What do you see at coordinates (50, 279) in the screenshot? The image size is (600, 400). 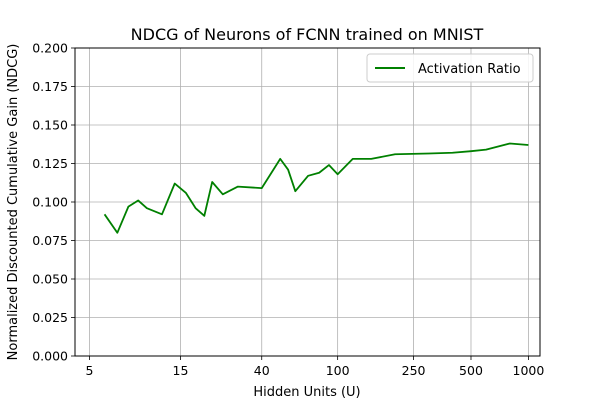 I see `y-tick-label: 0.050` at bounding box center [50, 279].